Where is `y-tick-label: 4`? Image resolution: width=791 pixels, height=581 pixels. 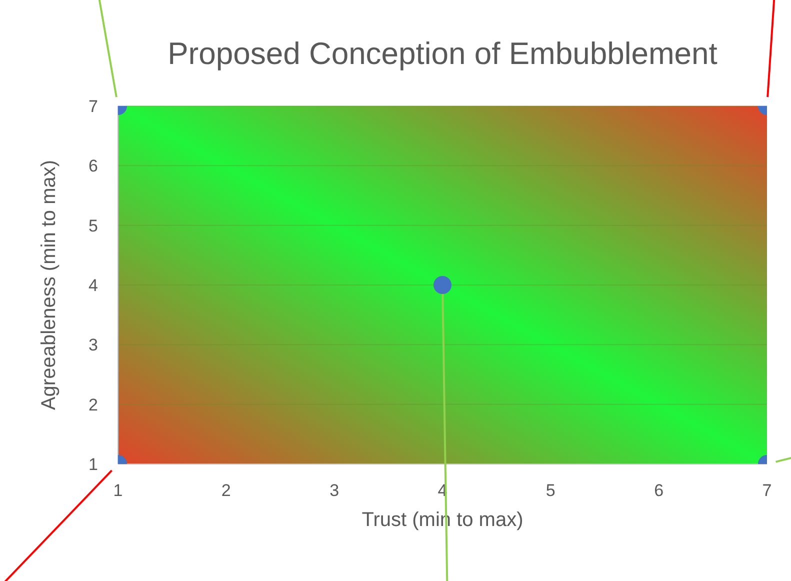 y-tick-label: 4 is located at coordinates (93, 286).